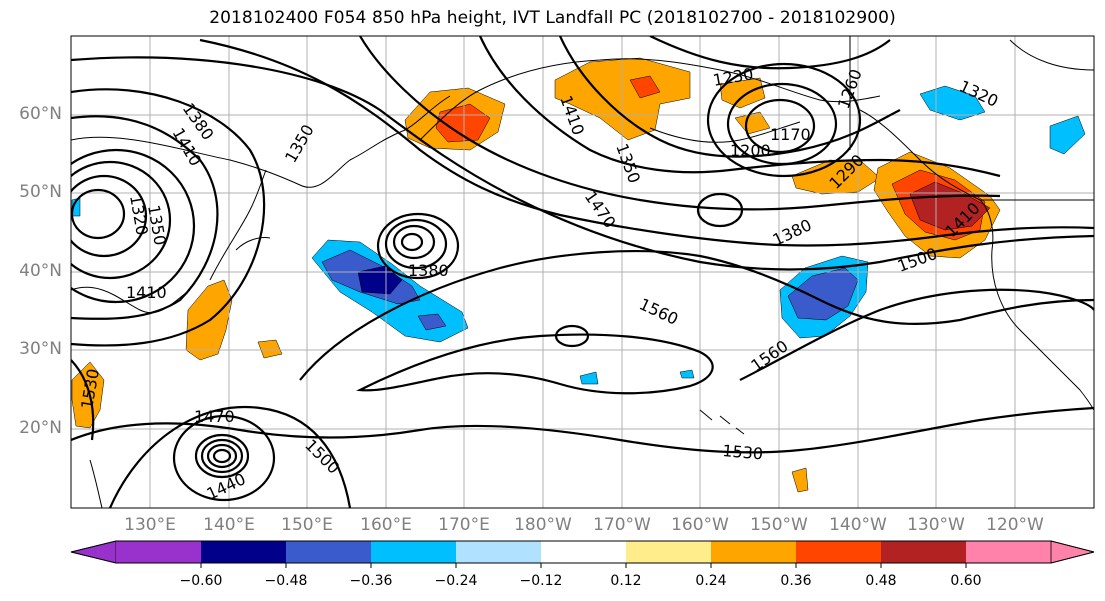 The image size is (1105, 601). What do you see at coordinates (858, 525) in the screenshot?
I see `lon-label: 140°W` at bounding box center [858, 525].